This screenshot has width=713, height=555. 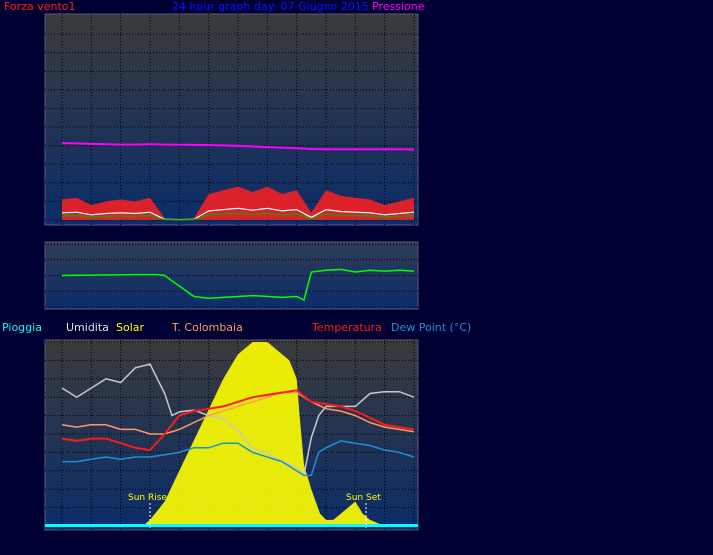 I want to click on apparent-label: T. Colombaia, so click(x=207, y=327).